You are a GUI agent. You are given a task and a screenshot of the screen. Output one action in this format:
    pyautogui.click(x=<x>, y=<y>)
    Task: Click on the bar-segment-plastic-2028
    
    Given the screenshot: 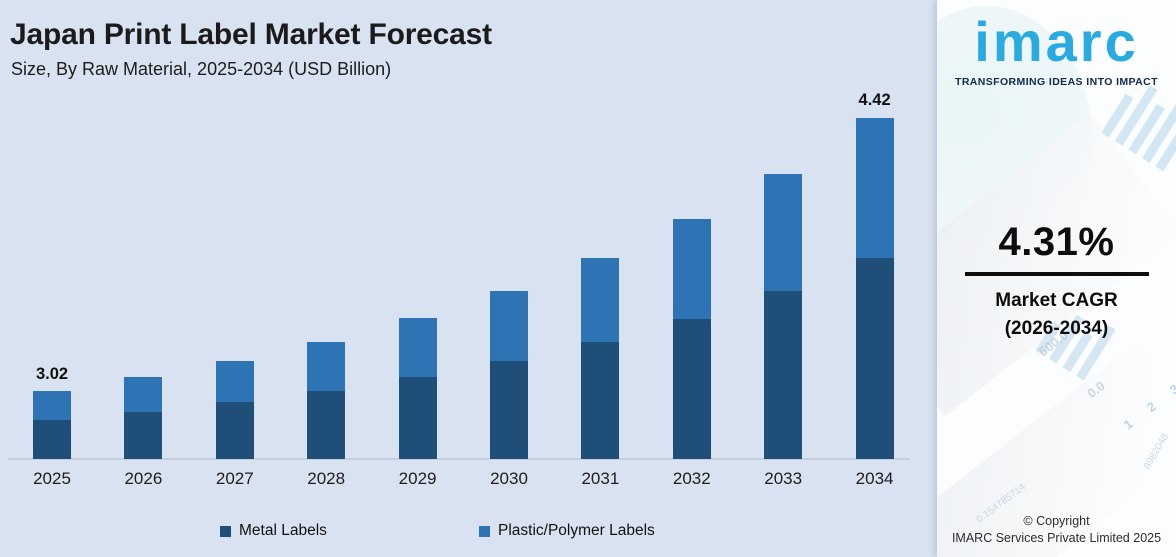 What is the action you would take?
    pyautogui.click(x=326, y=366)
    